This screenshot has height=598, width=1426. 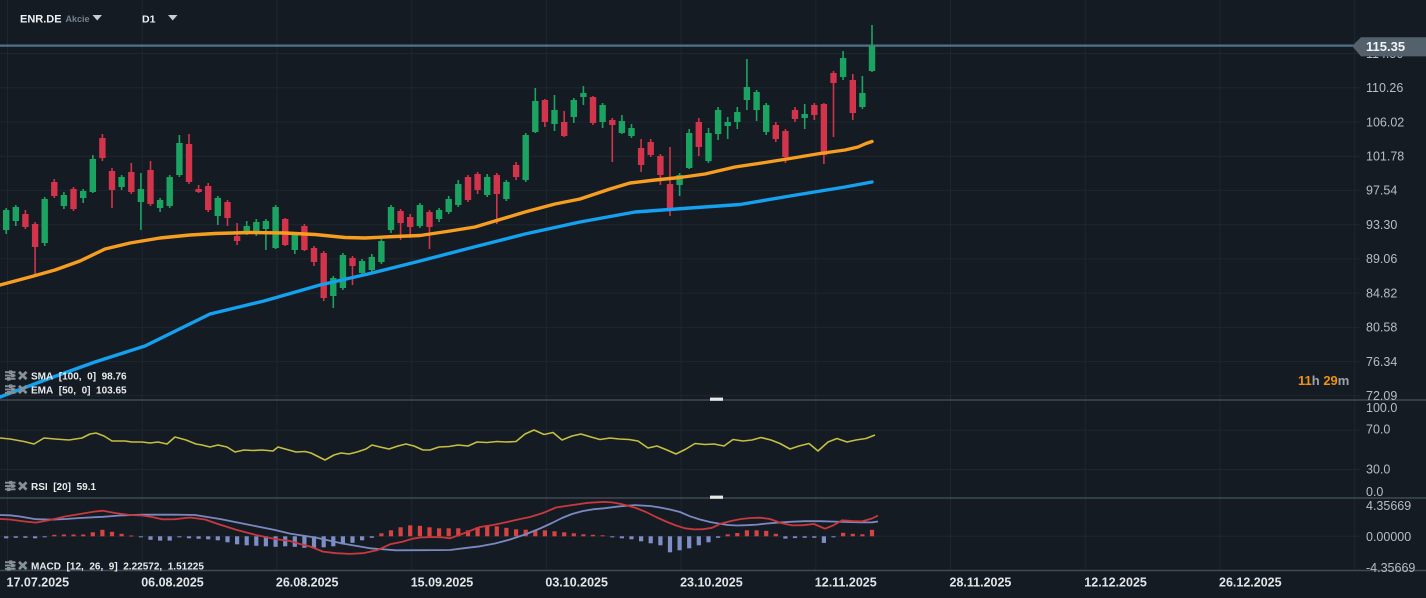 What do you see at coordinates (1381, 408) in the screenshot?
I see `svg-text: 100.0` at bounding box center [1381, 408].